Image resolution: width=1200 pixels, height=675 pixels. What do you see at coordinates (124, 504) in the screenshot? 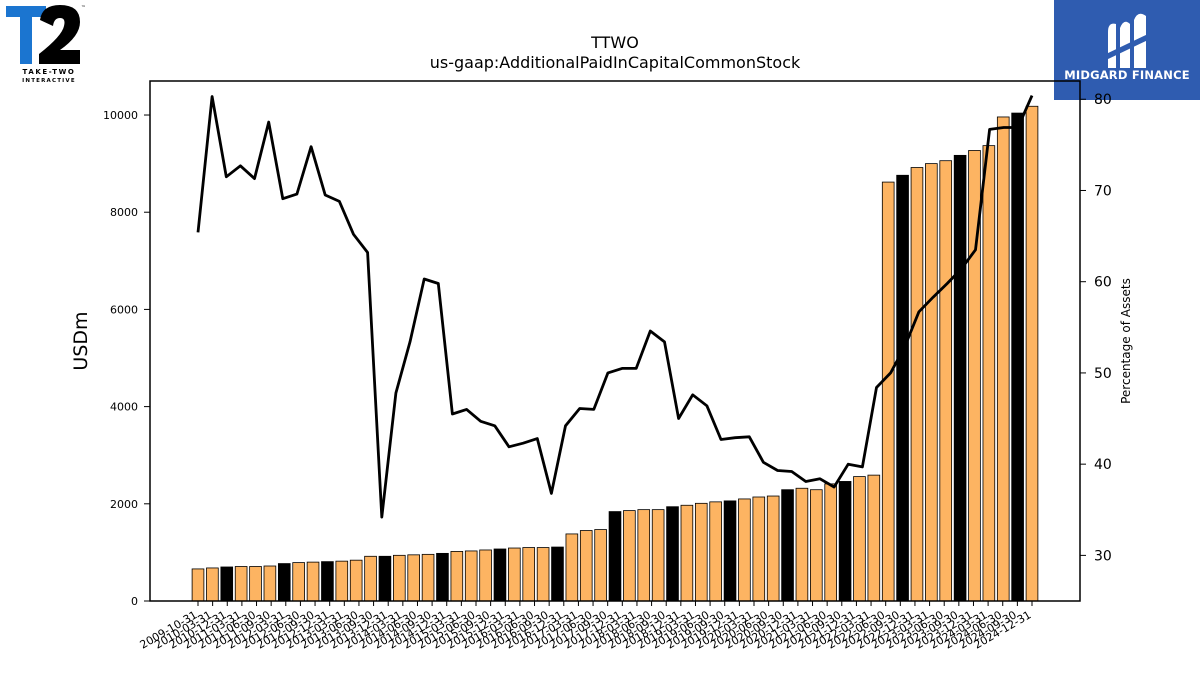
I see `y-tick-label: 2000` at bounding box center [124, 504].